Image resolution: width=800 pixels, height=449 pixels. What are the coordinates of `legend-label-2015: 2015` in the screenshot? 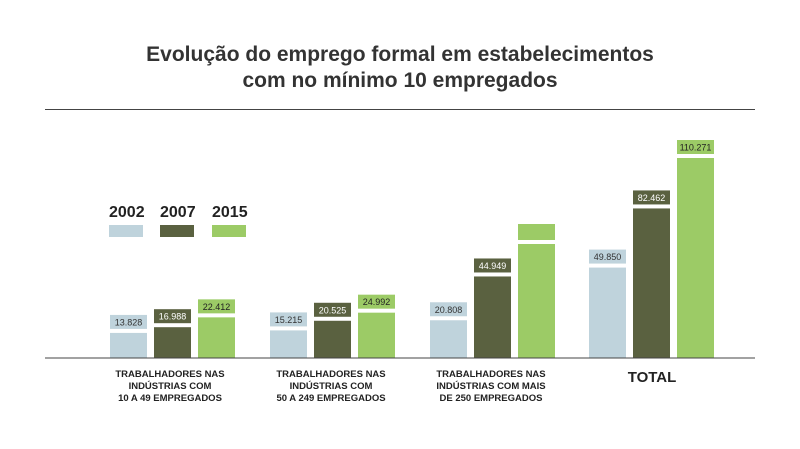 It's located at (230, 212).